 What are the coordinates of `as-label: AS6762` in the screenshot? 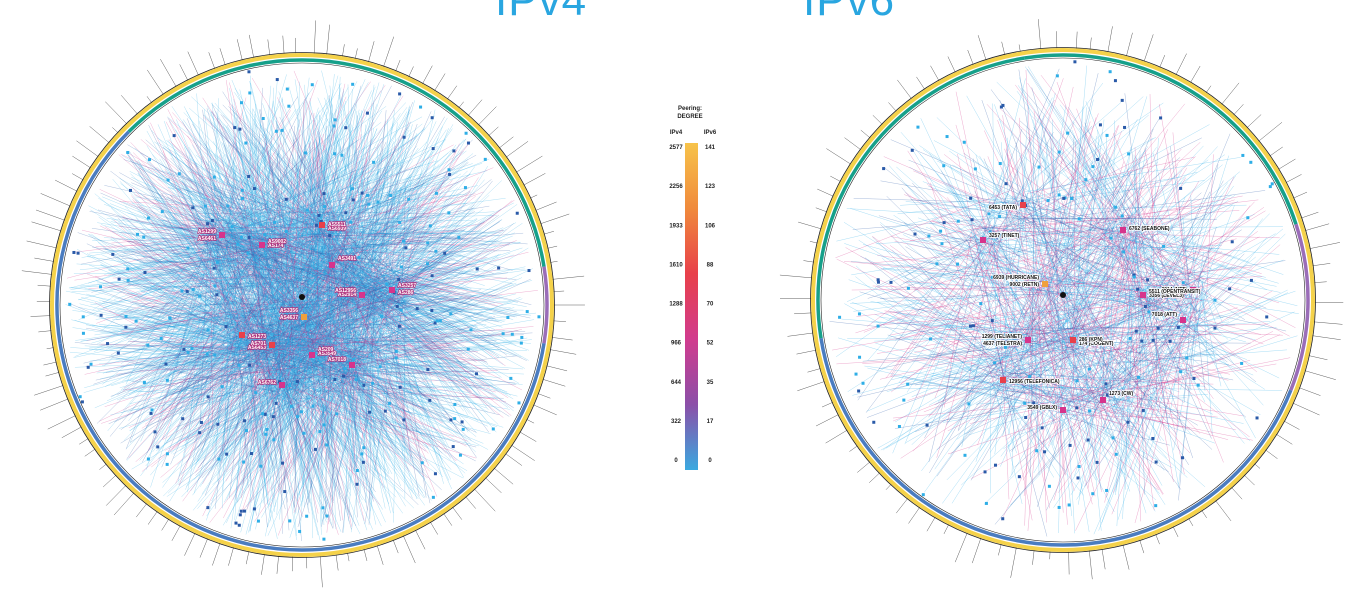 It's located at (267, 383).